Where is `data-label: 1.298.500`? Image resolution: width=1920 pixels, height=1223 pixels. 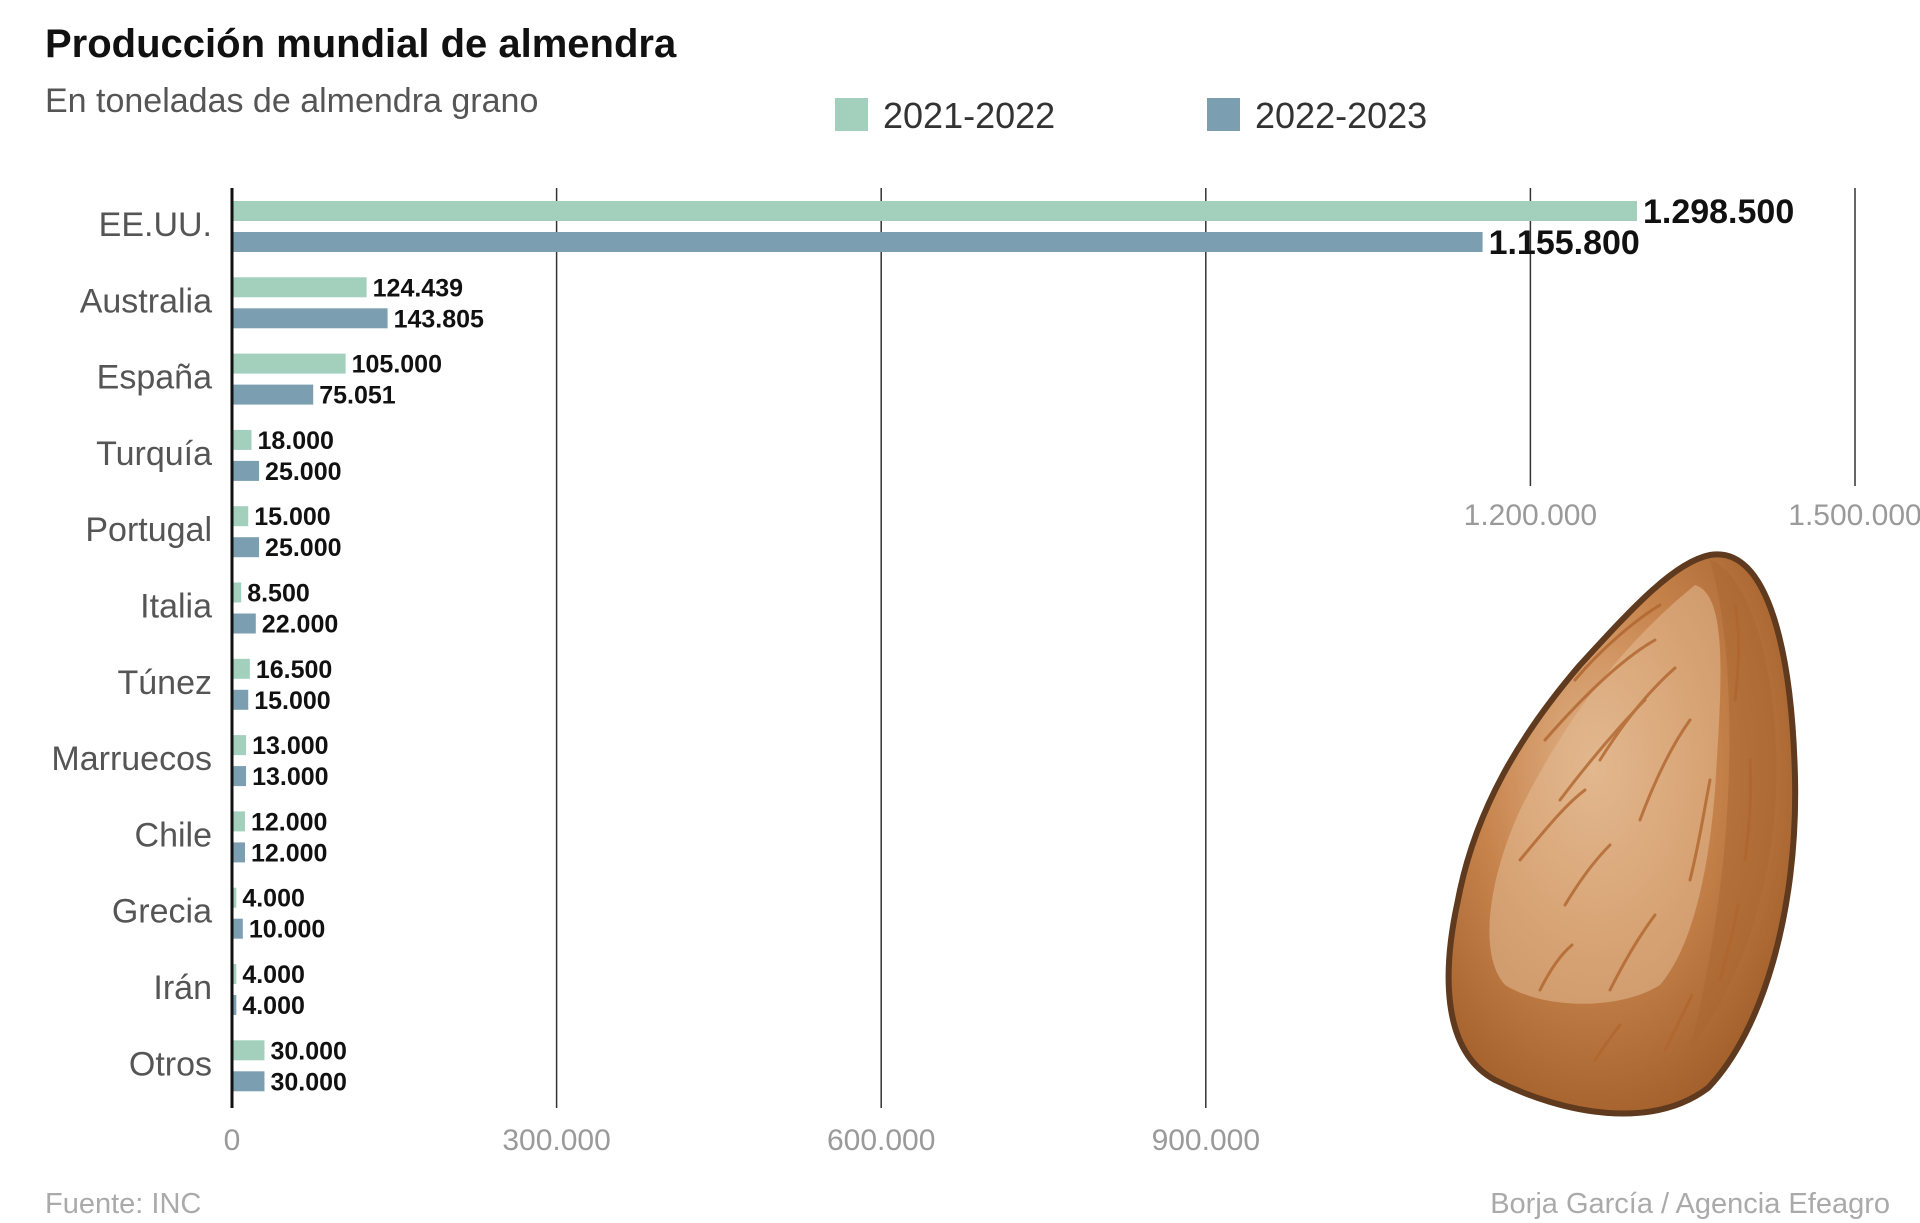
data-label: 1.298.500 is located at coordinates (1718, 212).